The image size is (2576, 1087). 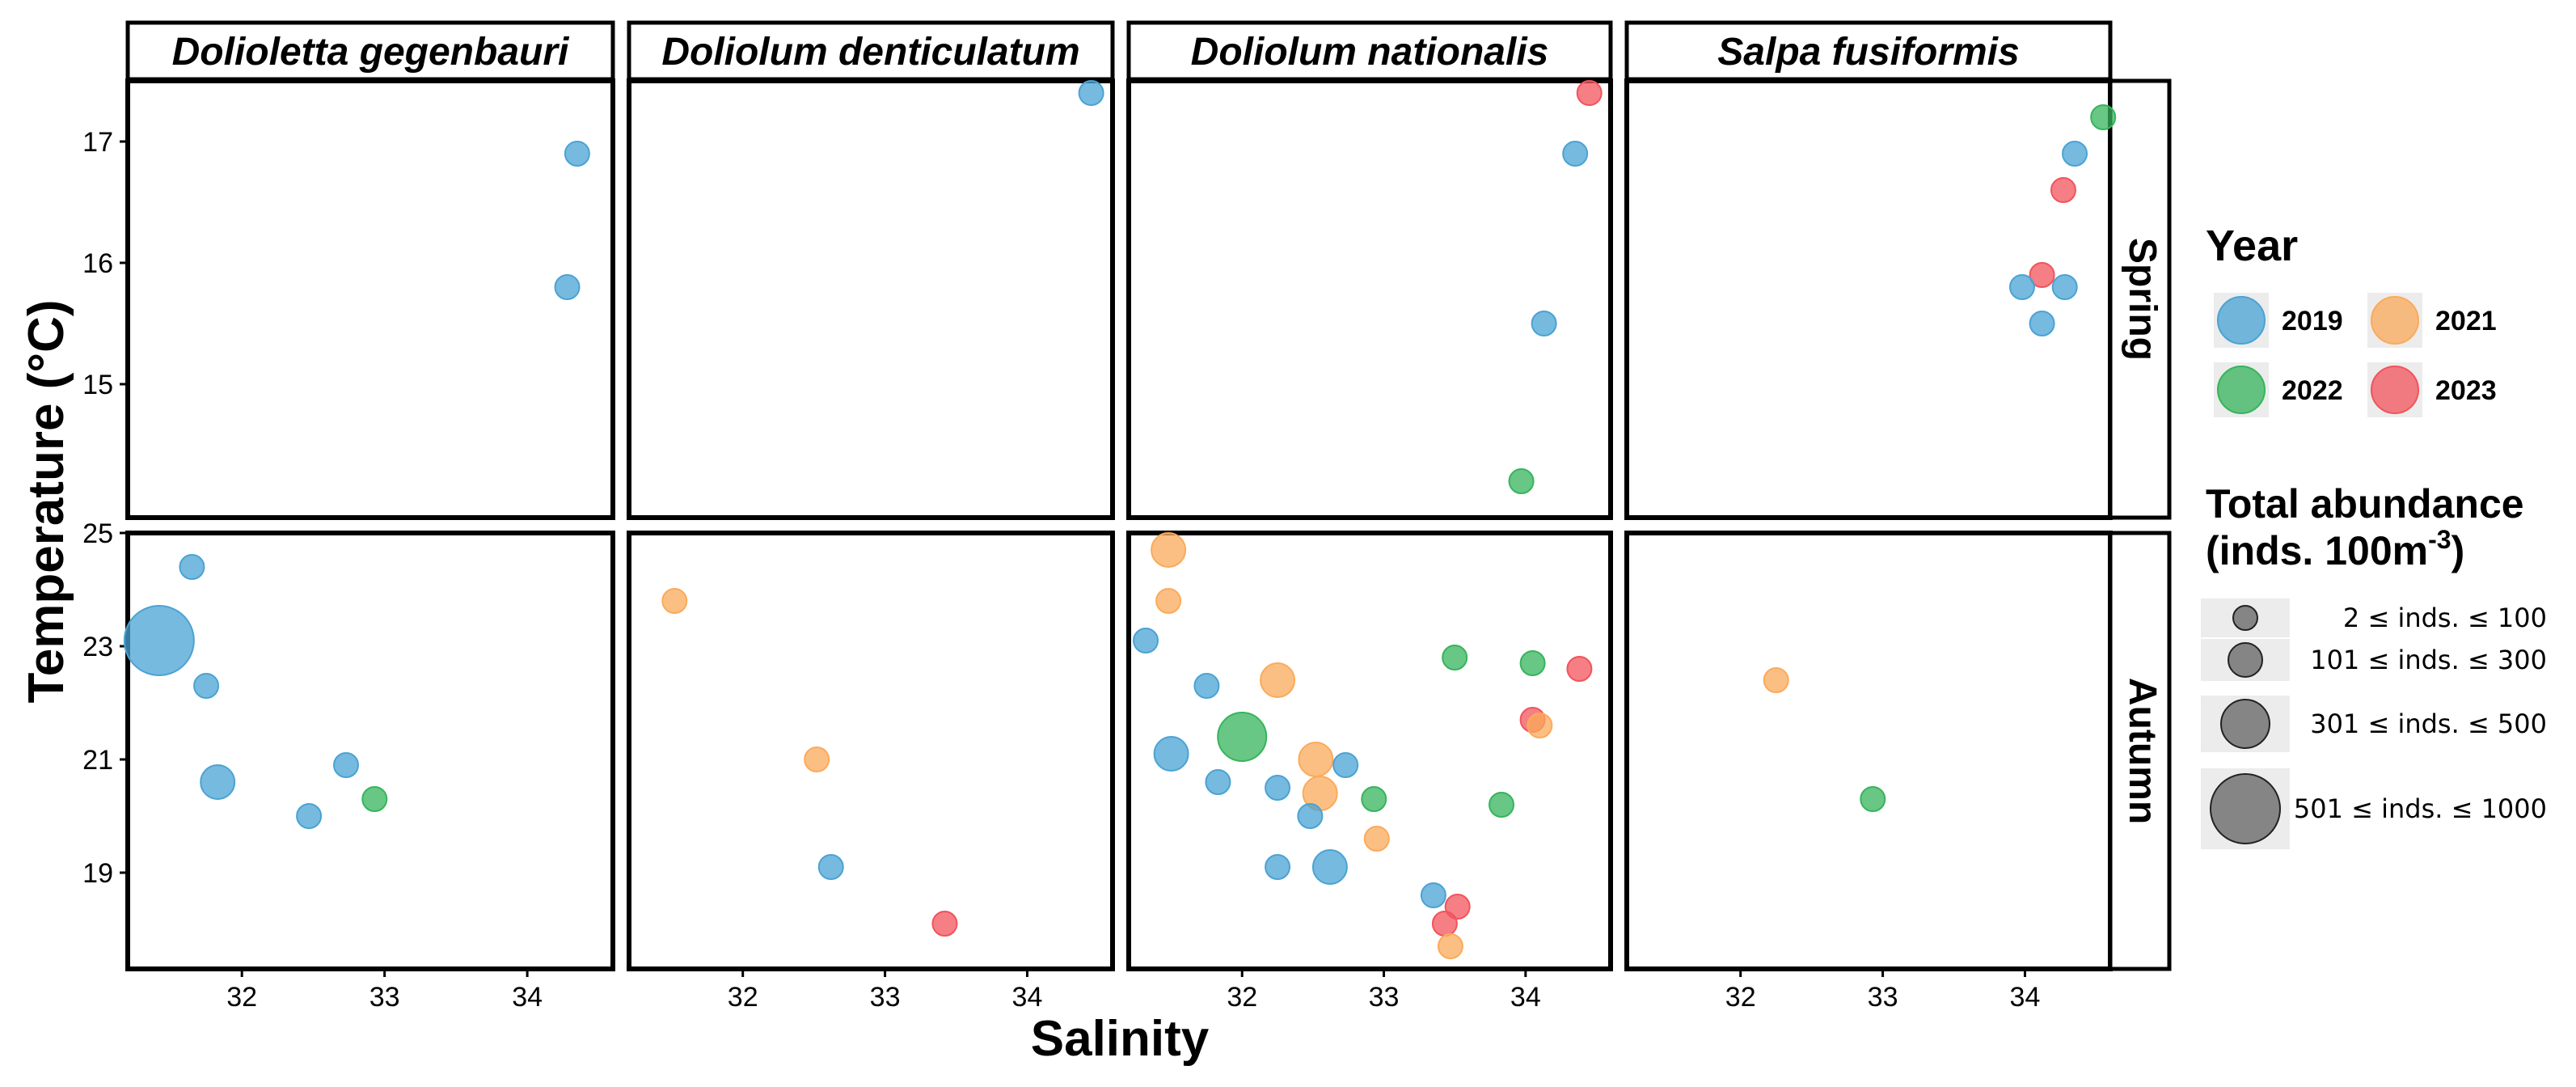 What do you see at coordinates (831, 867) in the screenshot?
I see `data-point-doliolum-denticulatum-autumn-2019` at bounding box center [831, 867].